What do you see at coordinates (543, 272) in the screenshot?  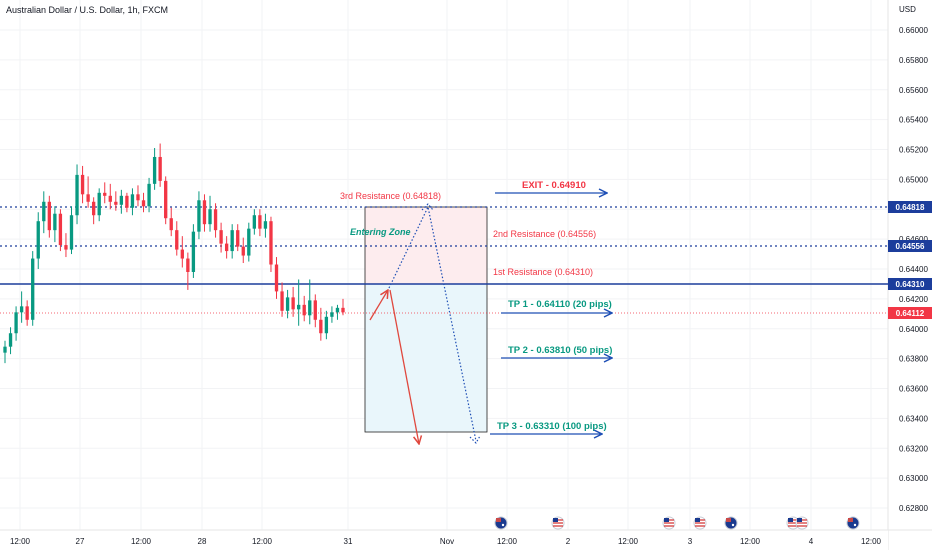 I see `resistance-1-label: 1st Resistance (0.64310)` at bounding box center [543, 272].